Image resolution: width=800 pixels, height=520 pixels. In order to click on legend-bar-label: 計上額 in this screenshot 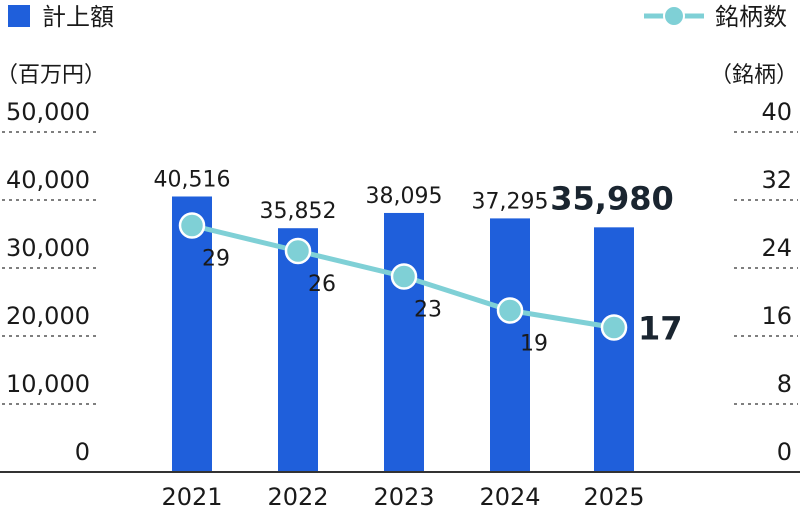, I will do `click(78, 17)`.